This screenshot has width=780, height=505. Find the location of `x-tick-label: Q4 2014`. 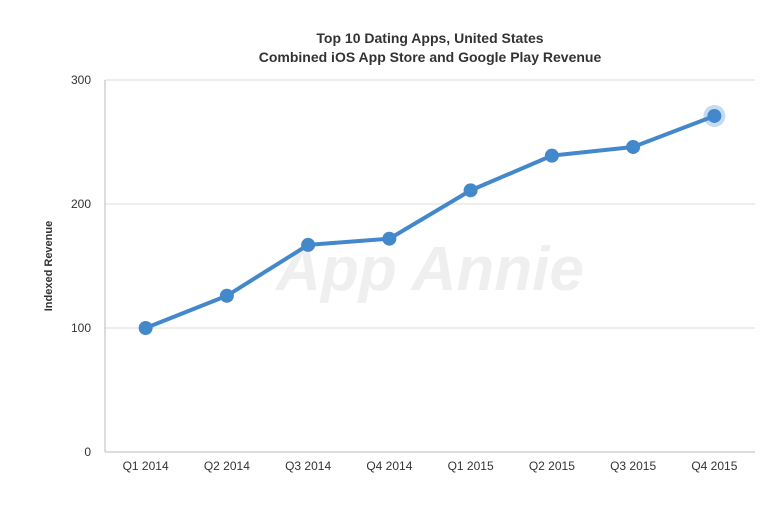

x-tick-label: Q4 2014 is located at coordinates (389, 466).